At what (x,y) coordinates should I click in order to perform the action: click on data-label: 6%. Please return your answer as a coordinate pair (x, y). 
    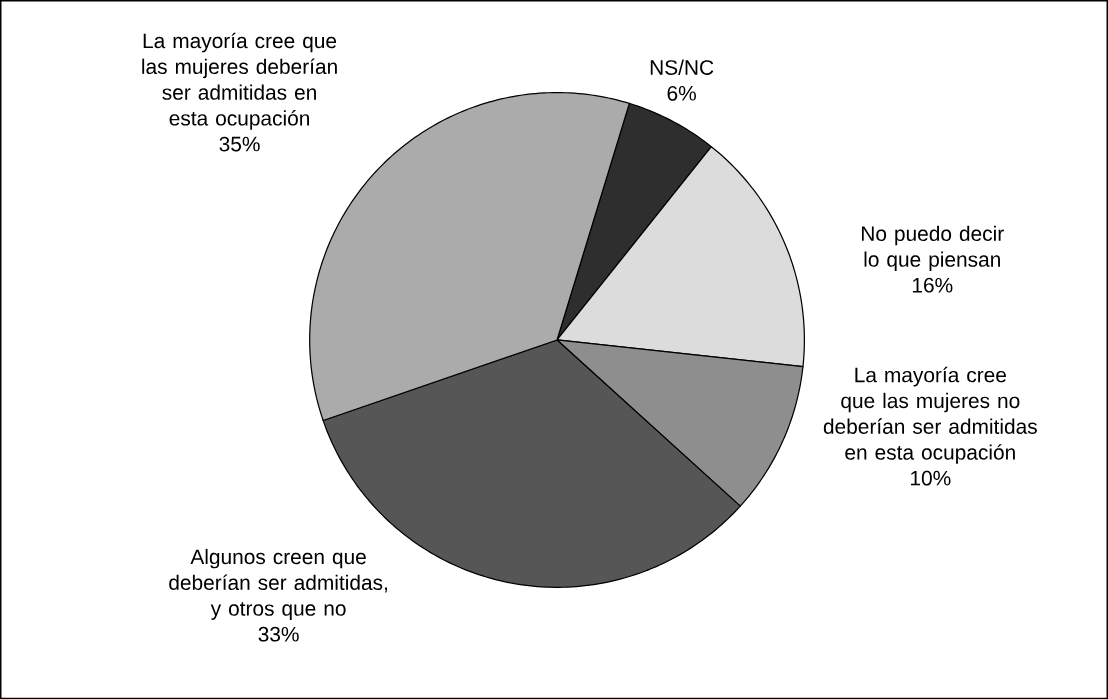
    Looking at the image, I should click on (681, 93).